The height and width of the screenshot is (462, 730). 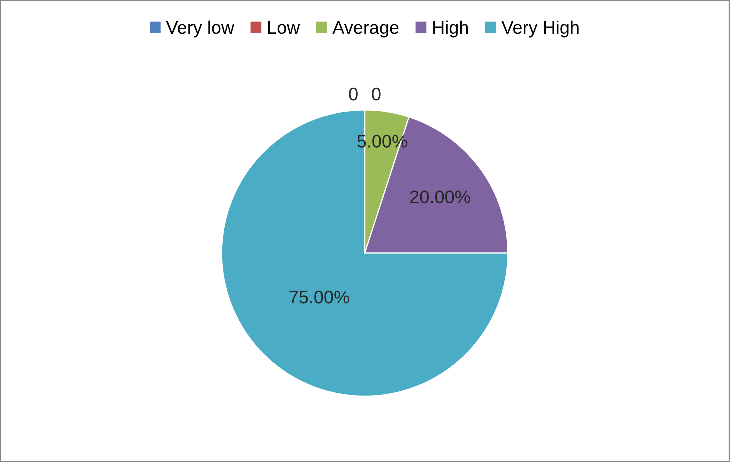 What do you see at coordinates (451, 29) in the screenshot?
I see `legend-label: High` at bounding box center [451, 29].